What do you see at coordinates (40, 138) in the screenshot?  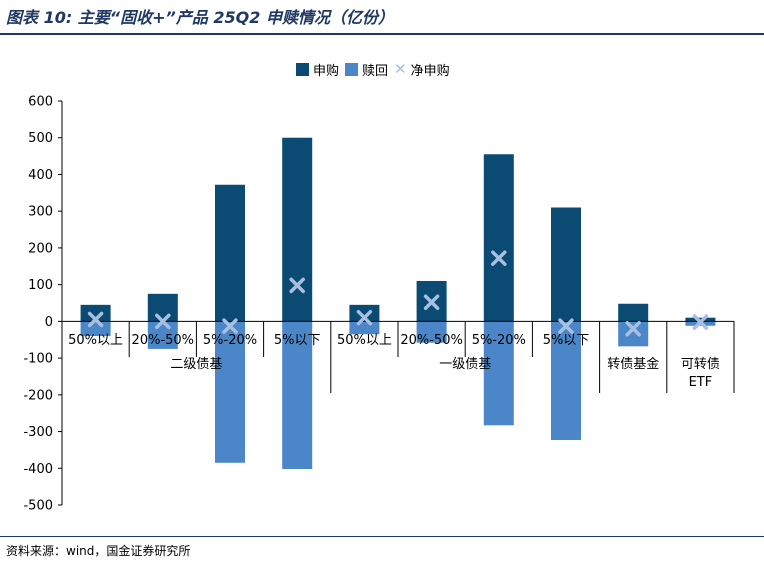 I see `y-tick-label: 500` at bounding box center [40, 138].